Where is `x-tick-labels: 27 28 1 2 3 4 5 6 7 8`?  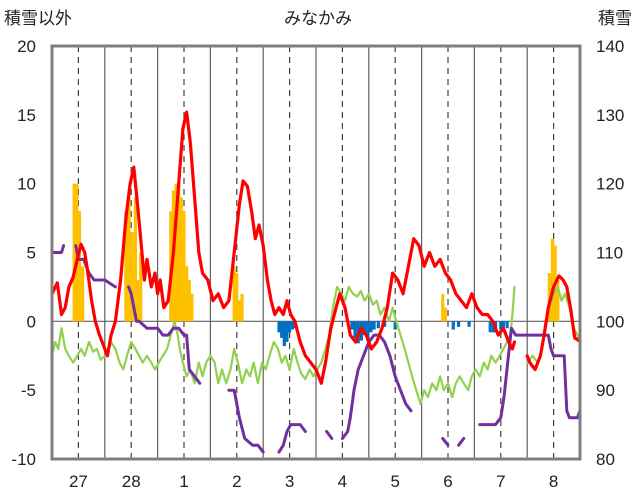
x-tick-labels: 27 28 1 2 3 4 5 6 7 8 is located at coordinates (313, 481).